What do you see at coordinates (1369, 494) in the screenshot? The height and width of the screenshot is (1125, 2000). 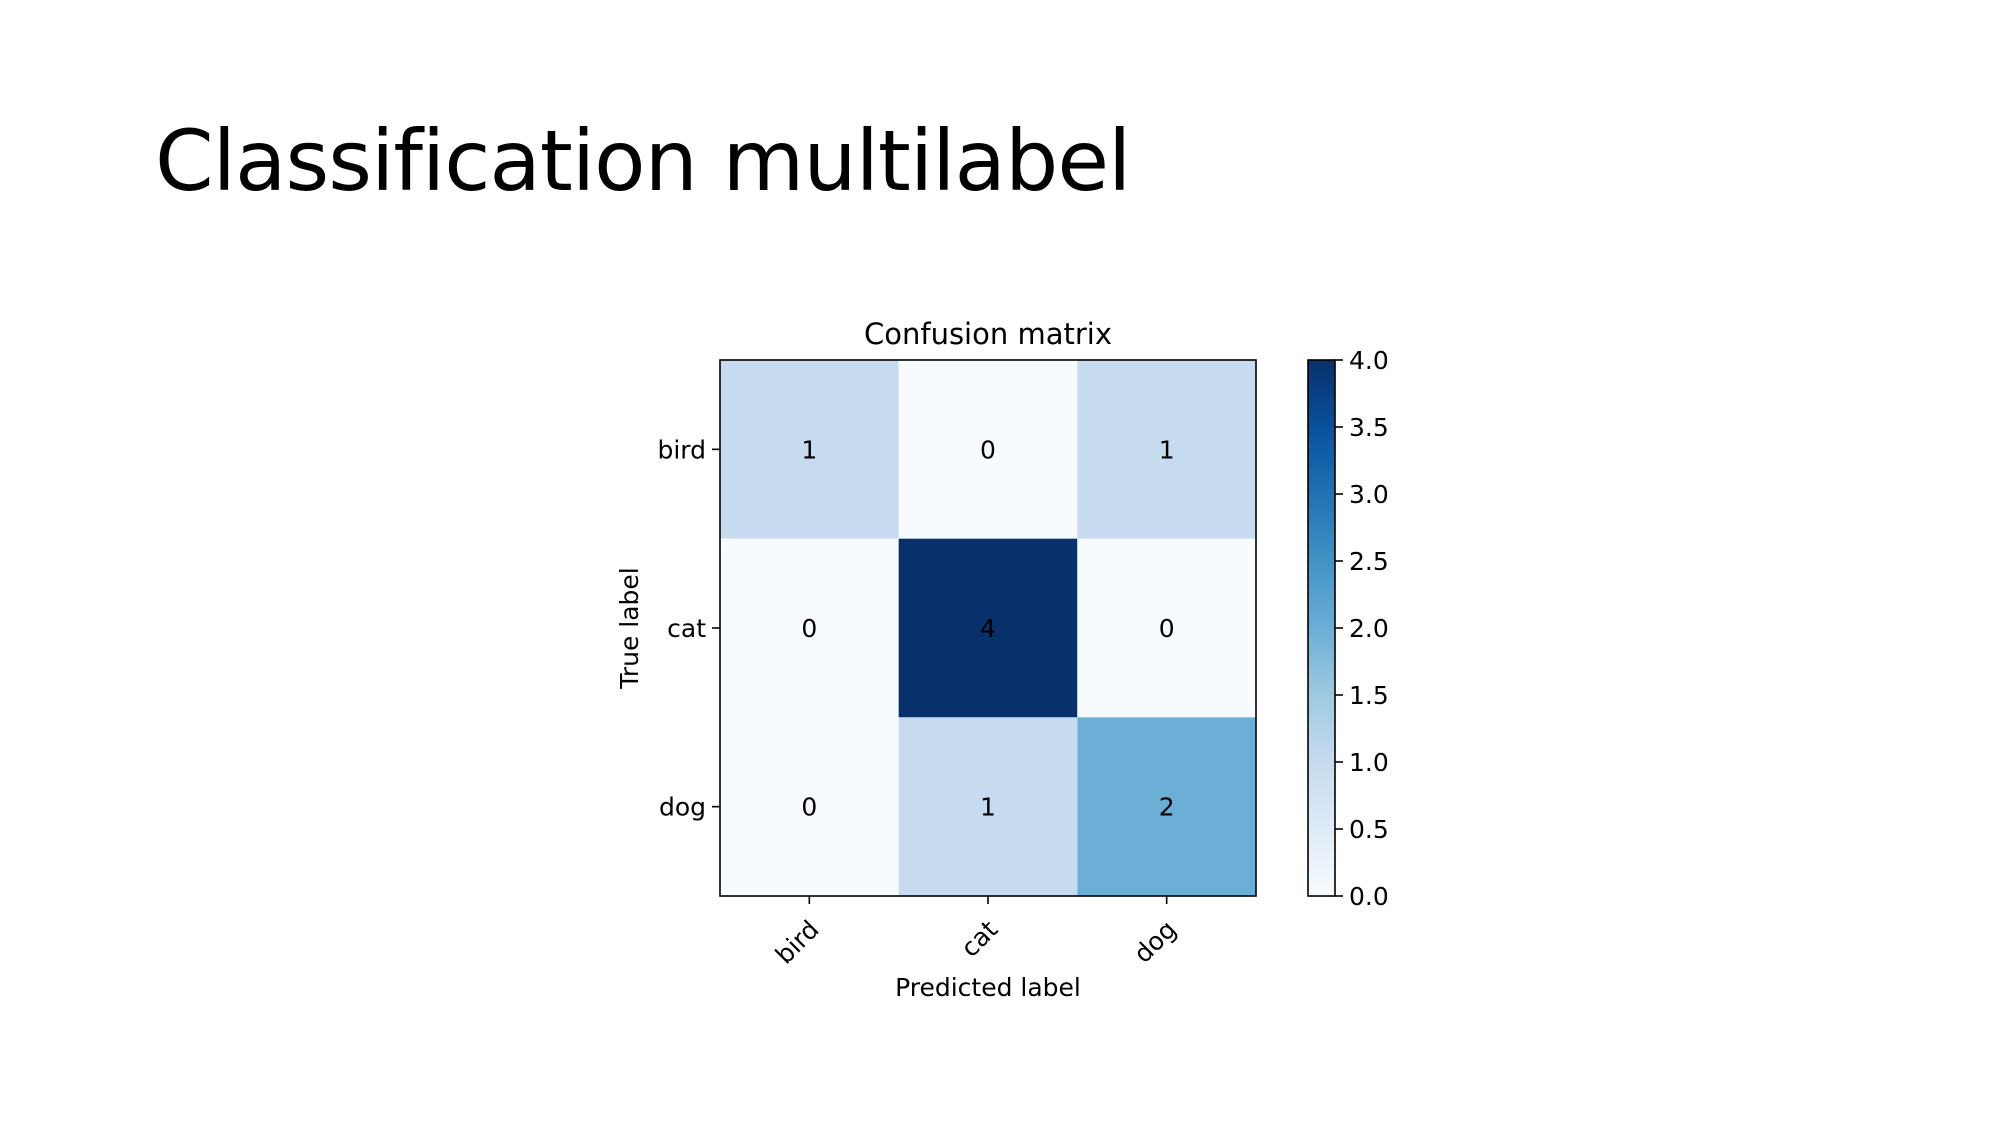 I see `colorbar-tick-label: 3.0` at bounding box center [1369, 494].